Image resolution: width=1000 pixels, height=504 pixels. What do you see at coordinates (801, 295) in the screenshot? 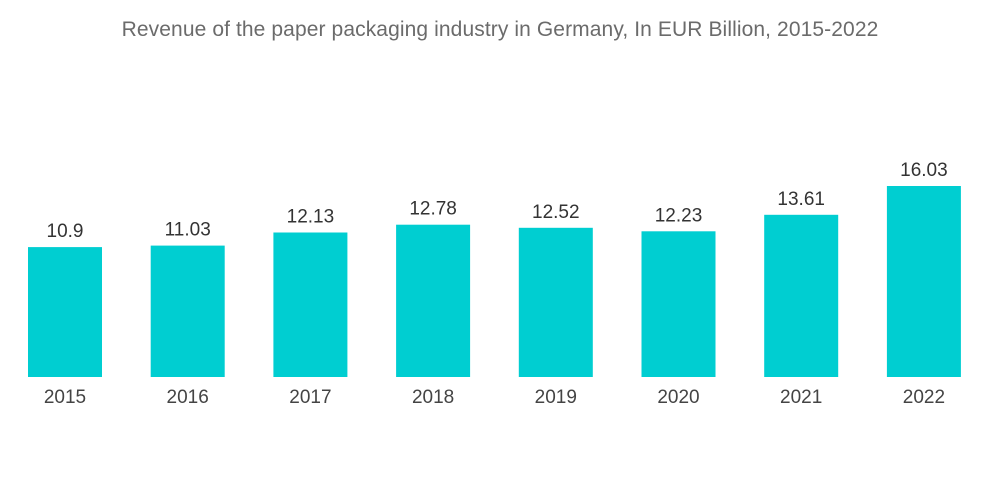
I see `bar-2021` at bounding box center [801, 295].